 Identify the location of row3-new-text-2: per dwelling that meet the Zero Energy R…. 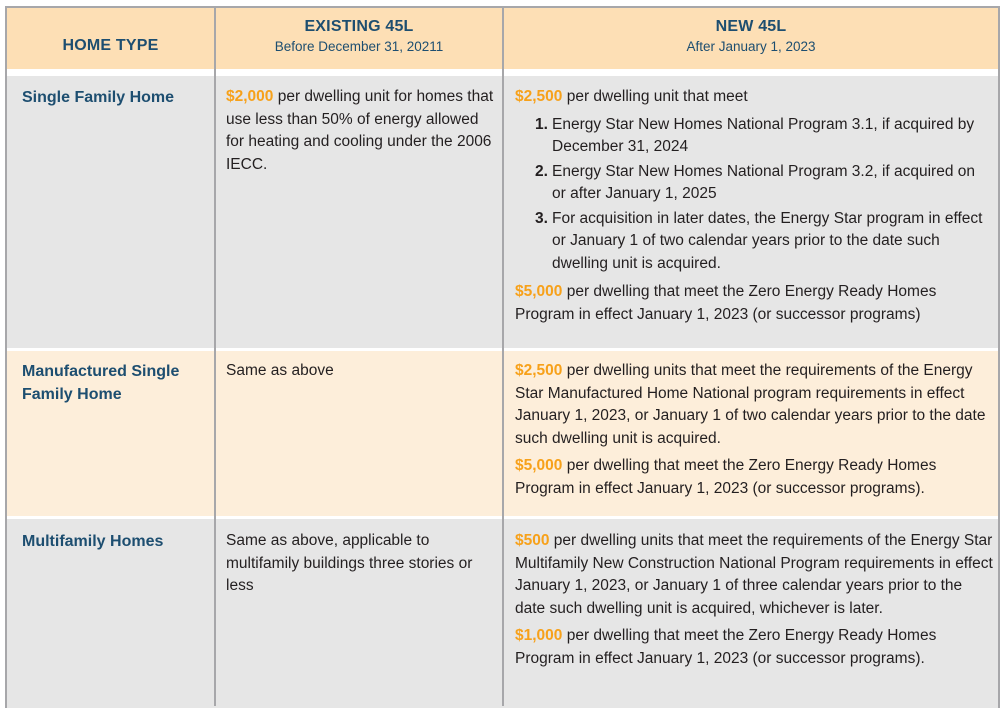
(726, 647).